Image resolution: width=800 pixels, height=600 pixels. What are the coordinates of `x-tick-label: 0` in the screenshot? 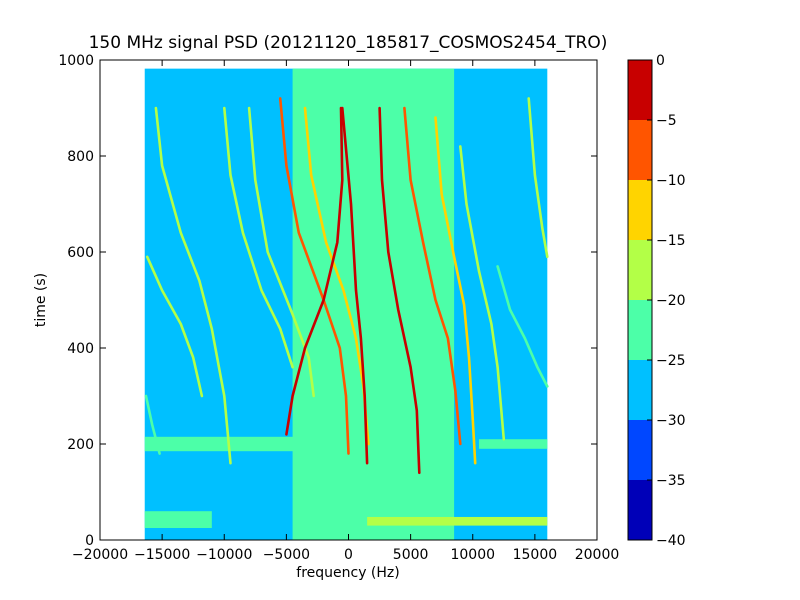 It's located at (348, 555).